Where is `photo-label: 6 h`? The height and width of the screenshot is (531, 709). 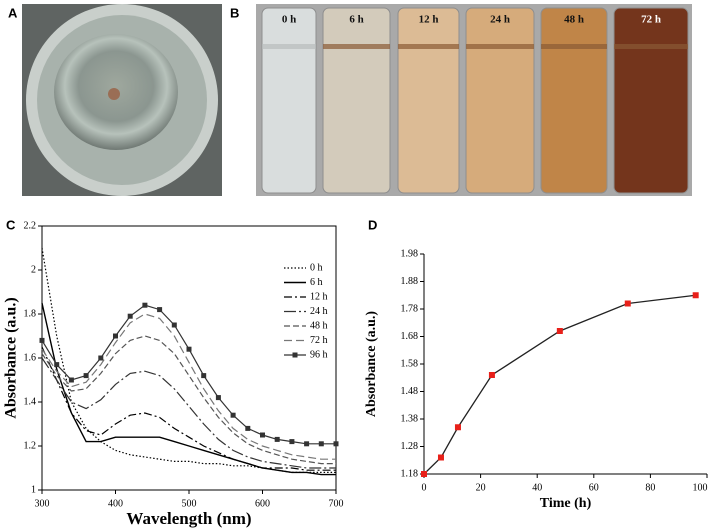
photo-label: 6 h is located at coordinates (356, 20).